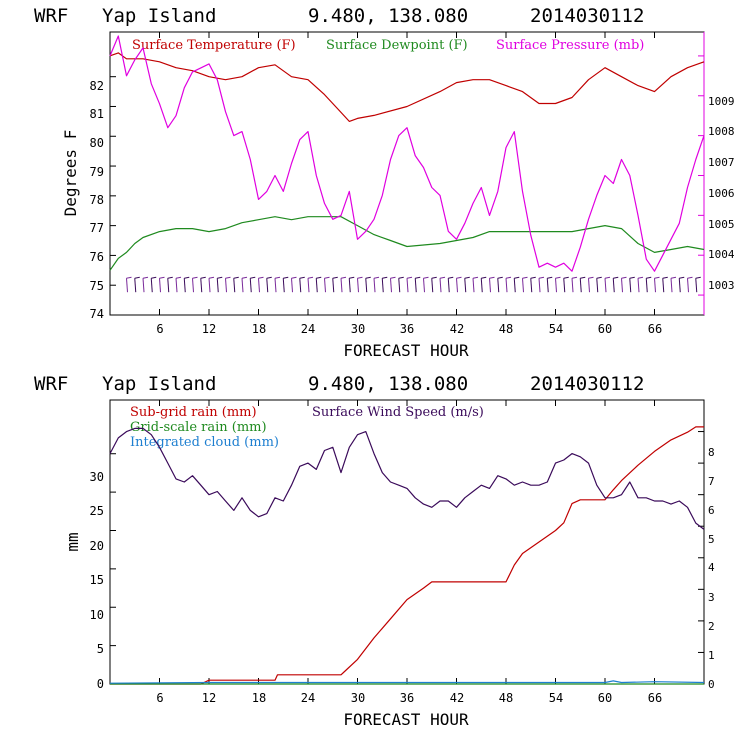 Image resolution: width=740 pixels, height=744 pixels. I want to click on bottom-xtick-48: 48, so click(506, 698).